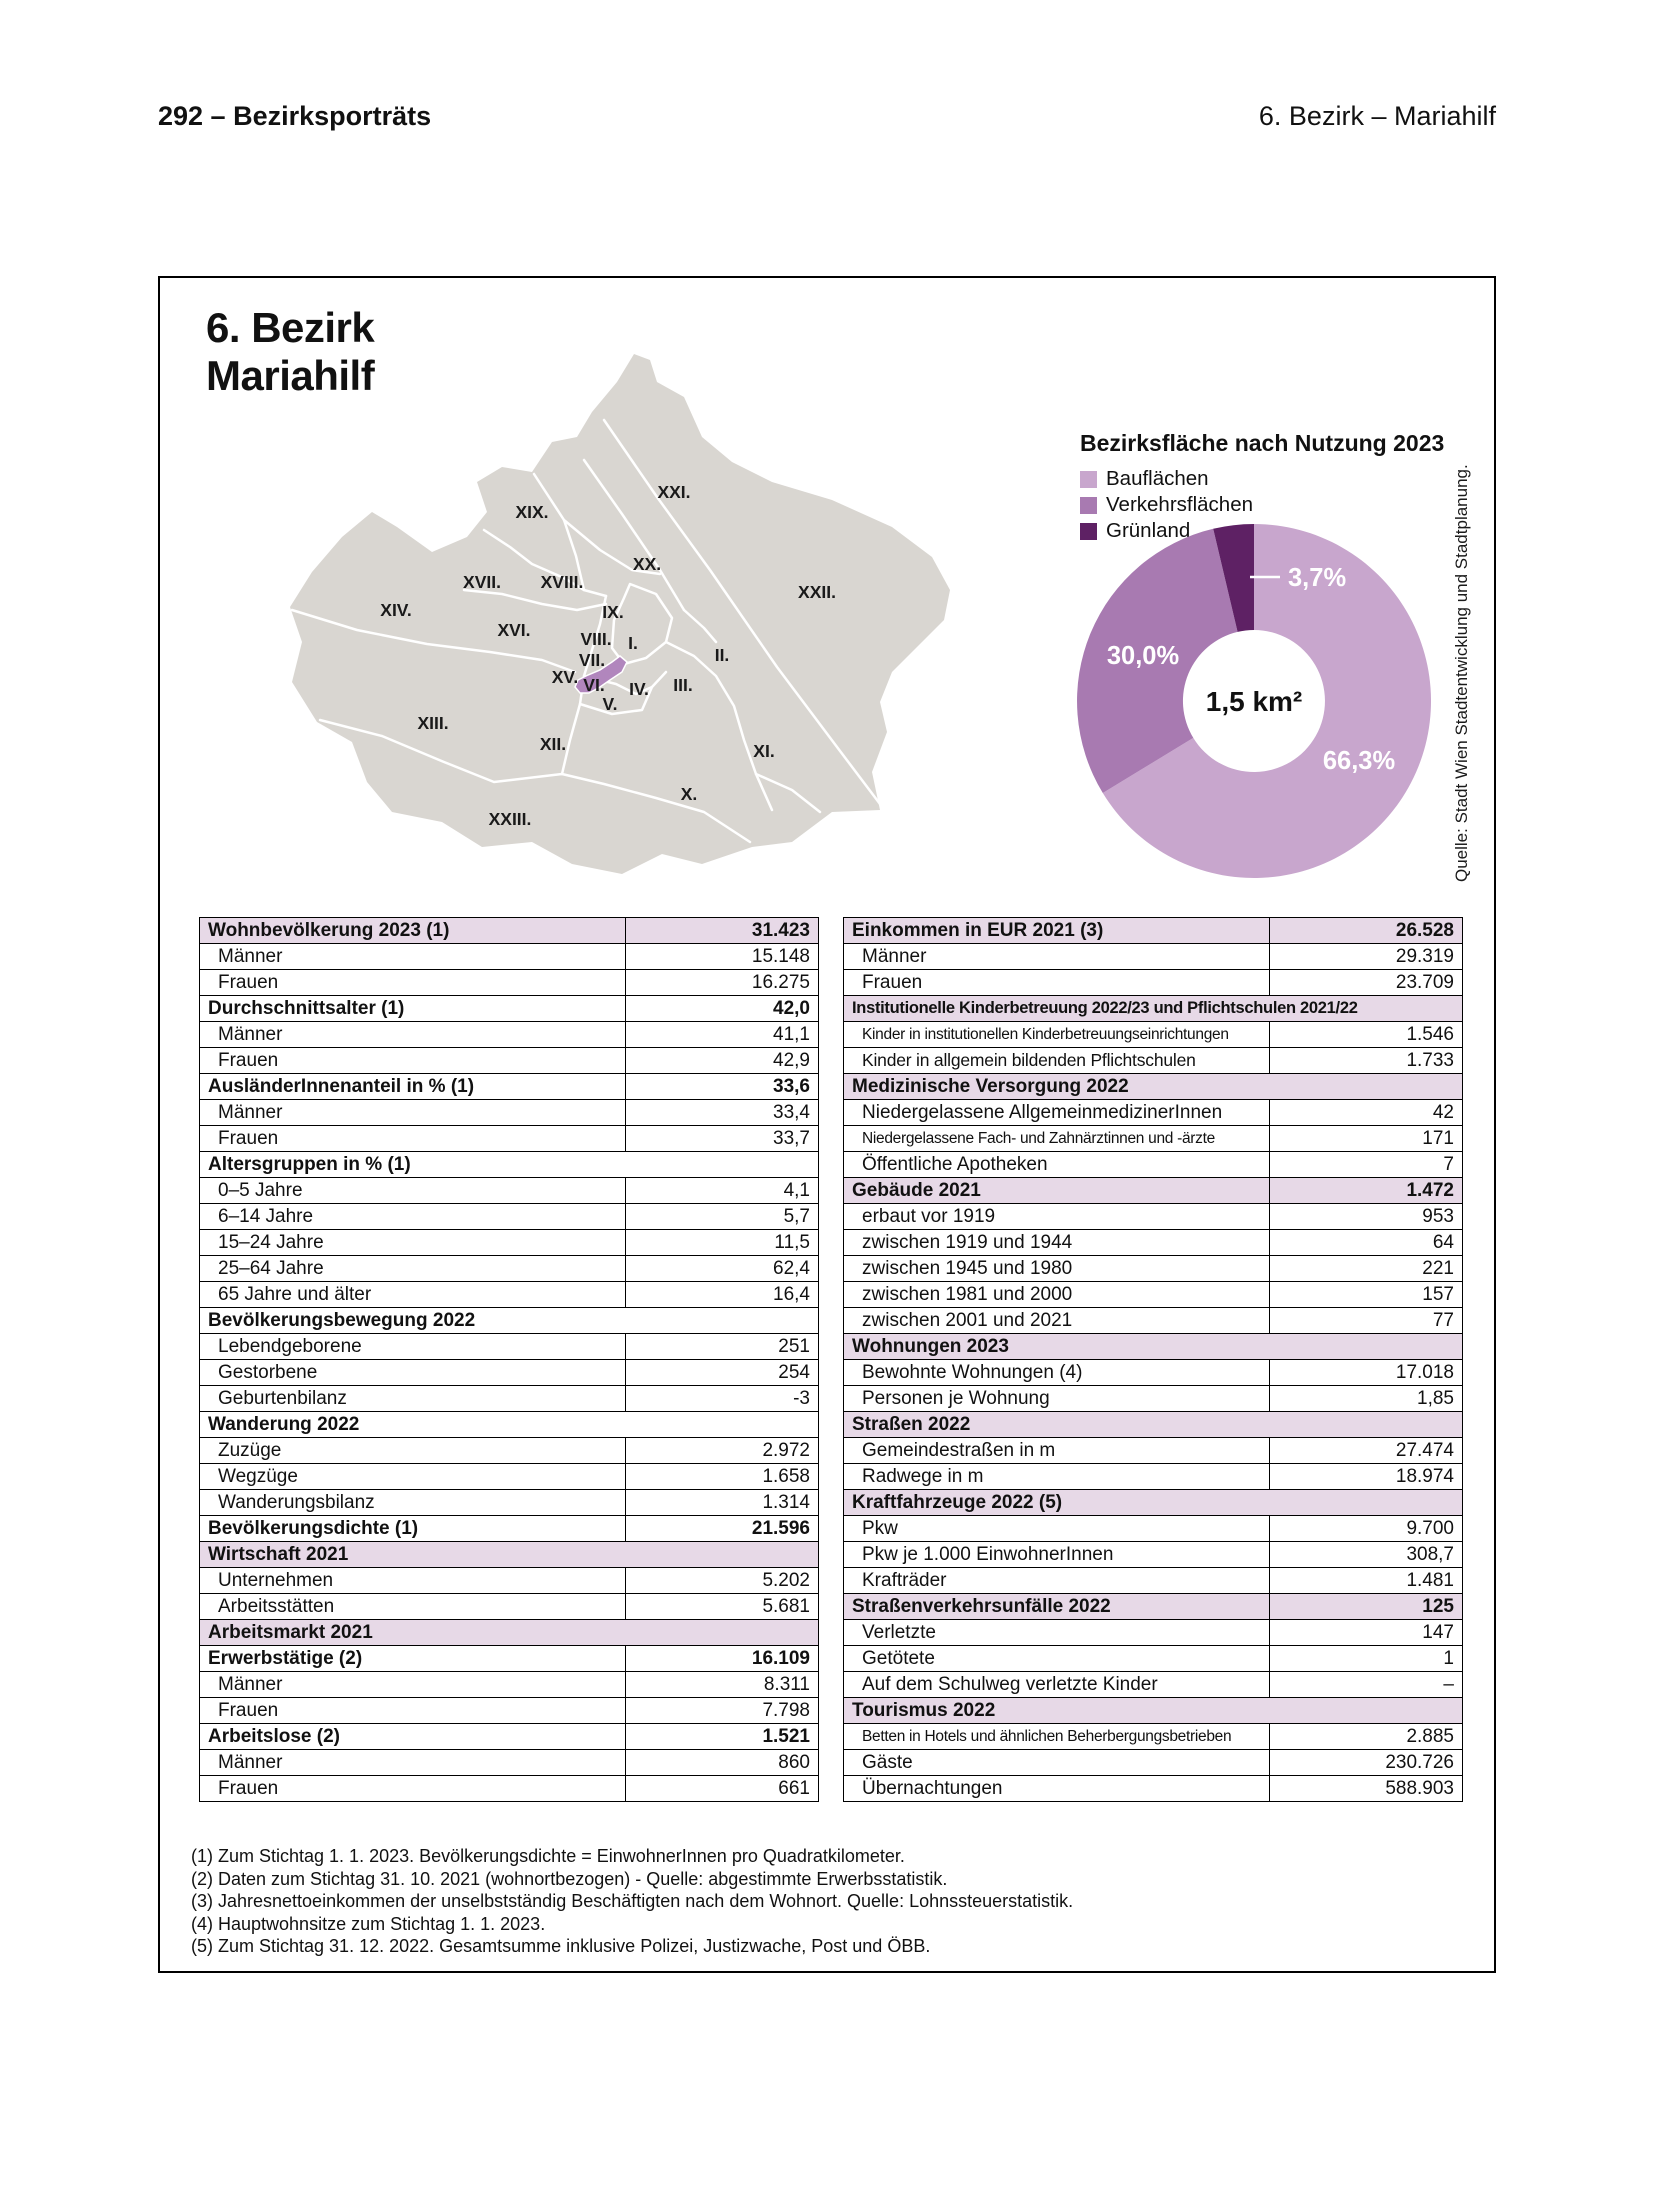 The width and height of the screenshot is (1654, 2205). I want to click on district-label-ix: IX., so click(612, 612).